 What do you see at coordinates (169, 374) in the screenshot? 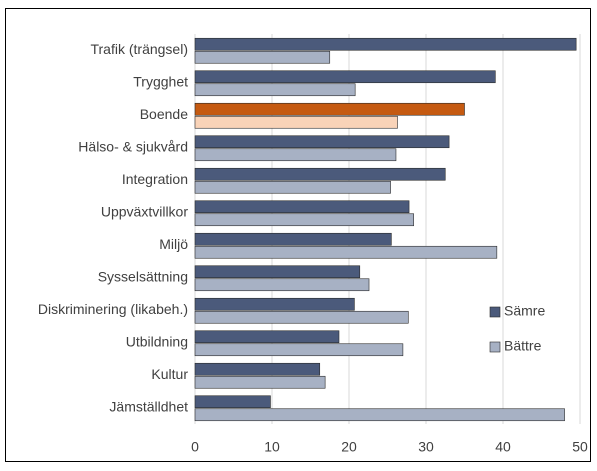
I see `y-tick-label: Kultur` at bounding box center [169, 374].